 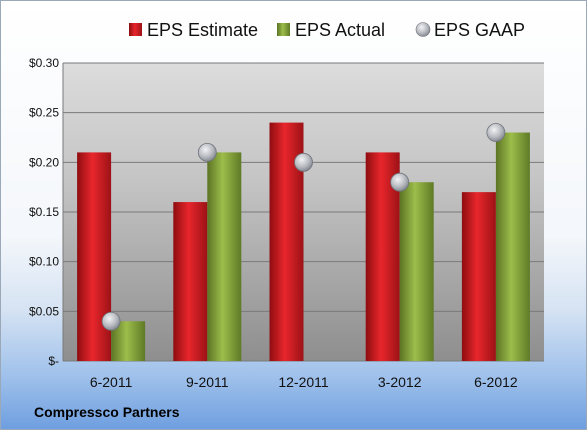 I want to click on y-tick-label: $0.25, so click(x=44, y=113).